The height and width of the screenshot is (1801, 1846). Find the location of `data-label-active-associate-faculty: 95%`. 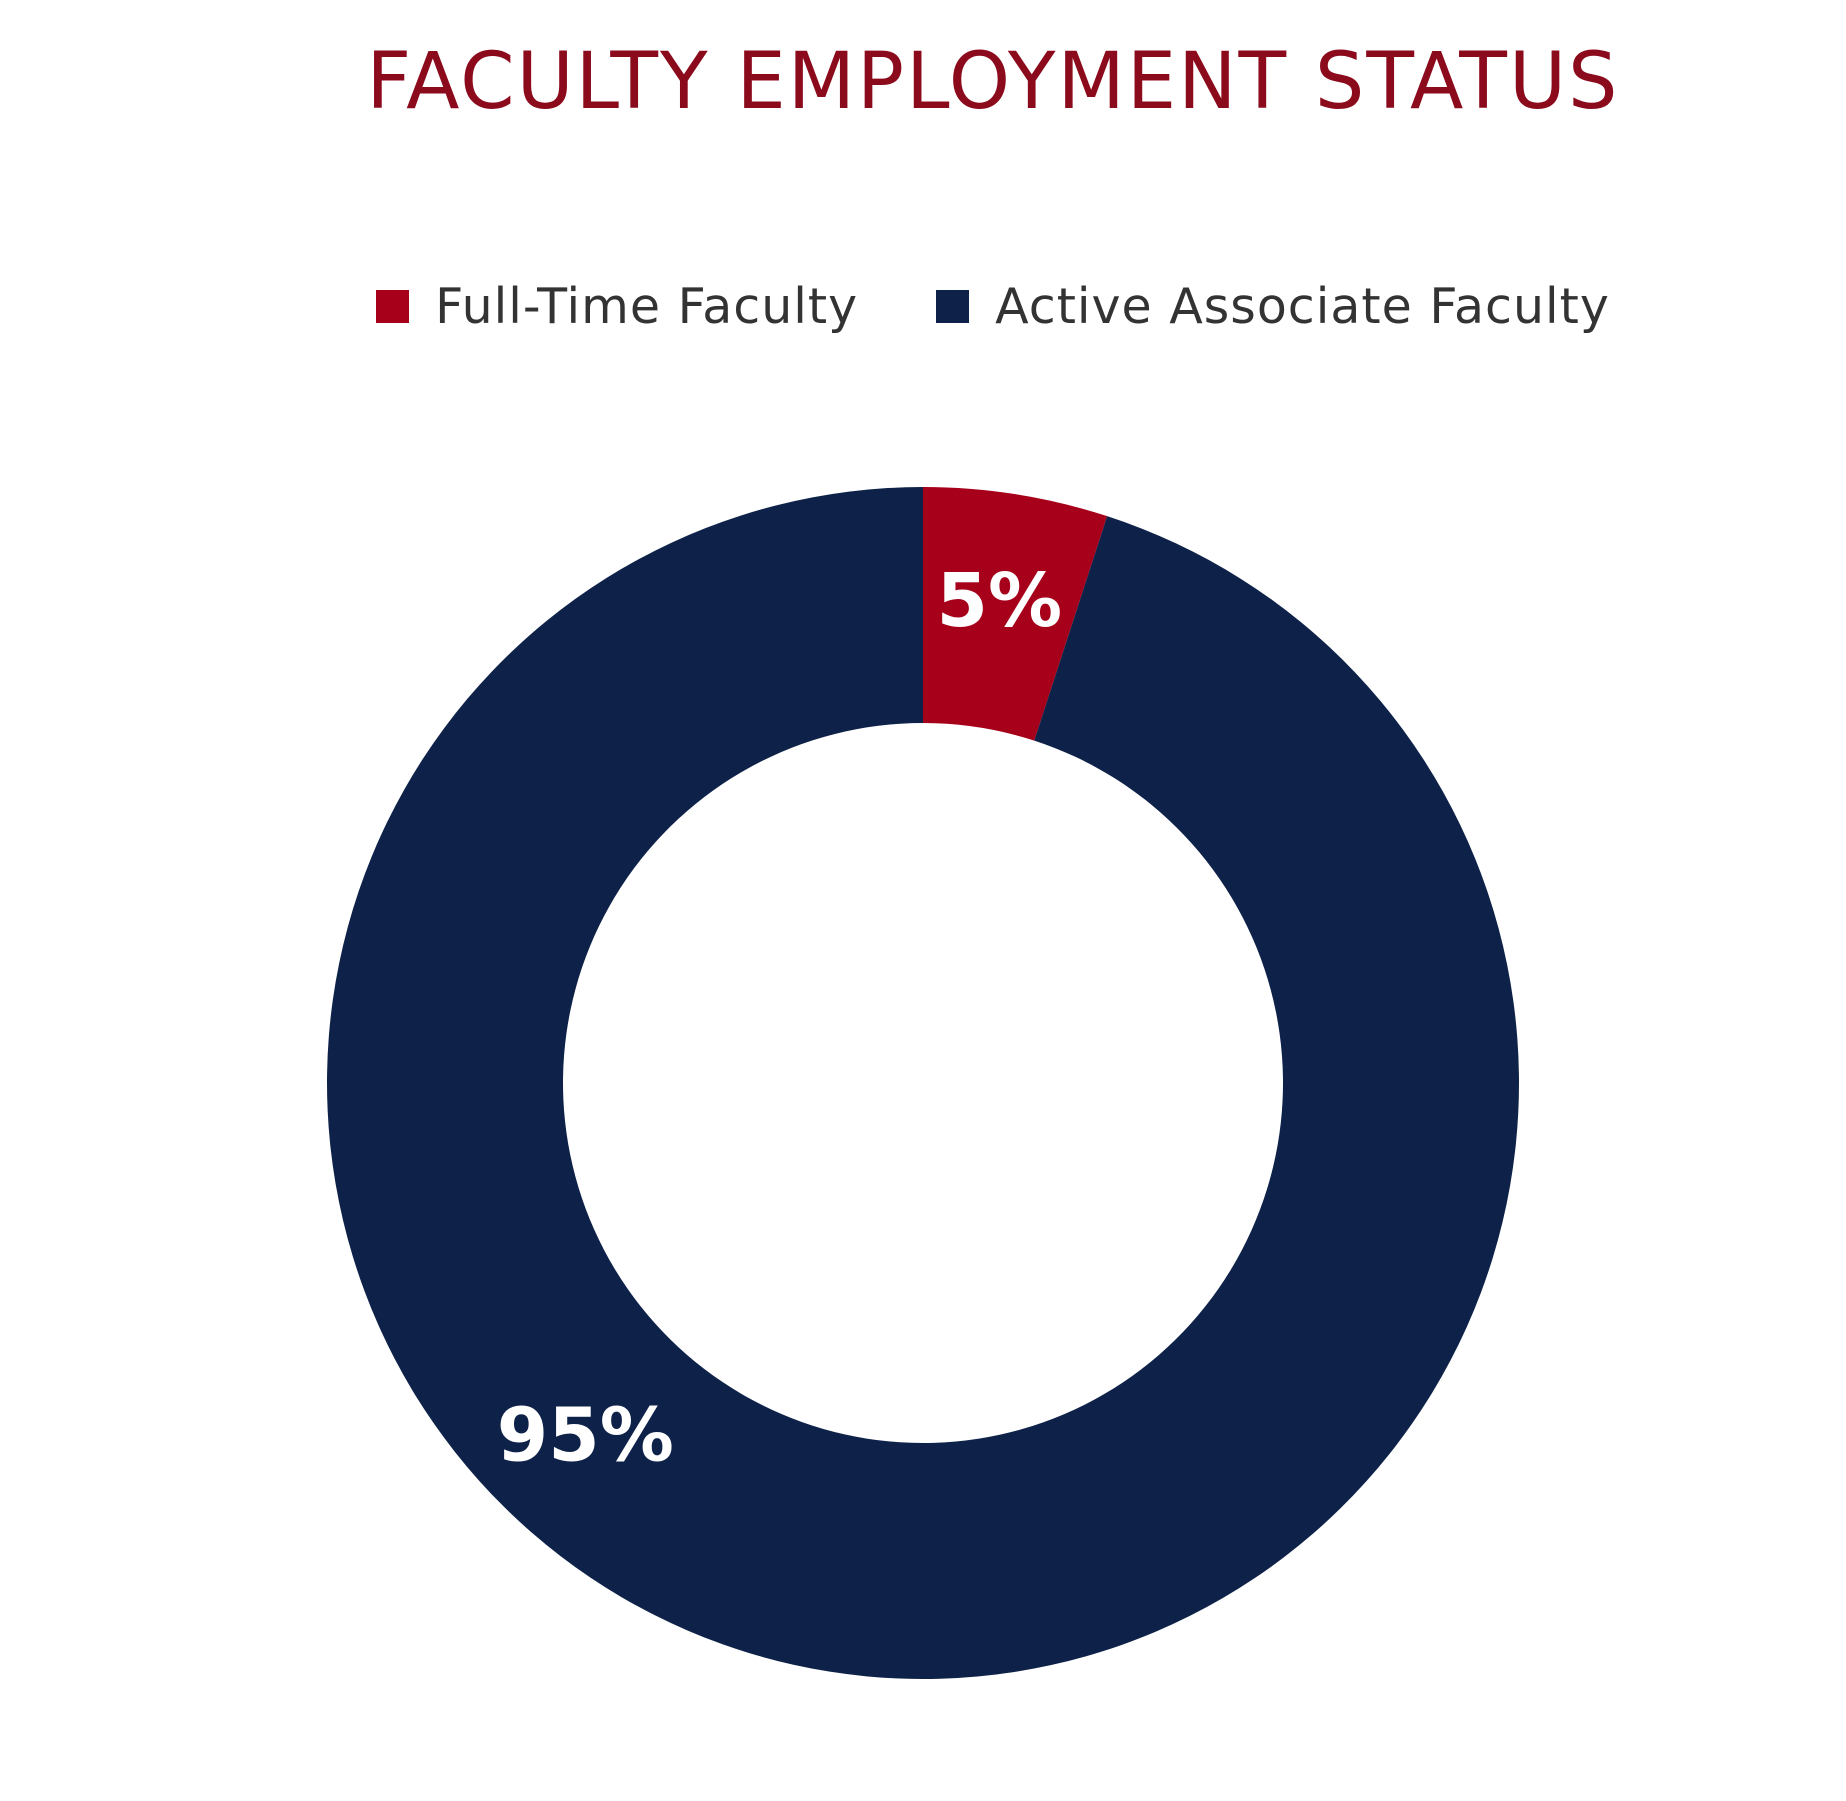

data-label-active-associate-faculty: 95% is located at coordinates (585, 1435).